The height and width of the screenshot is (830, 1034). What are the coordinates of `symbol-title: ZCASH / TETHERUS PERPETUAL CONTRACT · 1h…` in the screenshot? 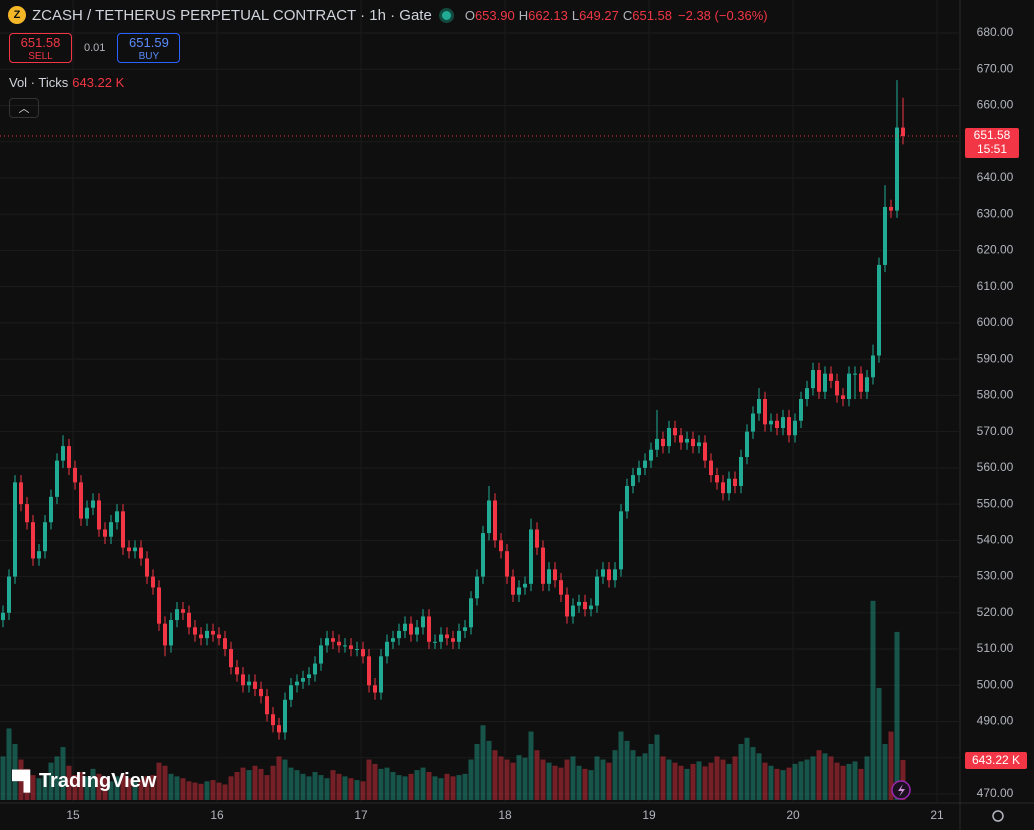 It's located at (232, 15).